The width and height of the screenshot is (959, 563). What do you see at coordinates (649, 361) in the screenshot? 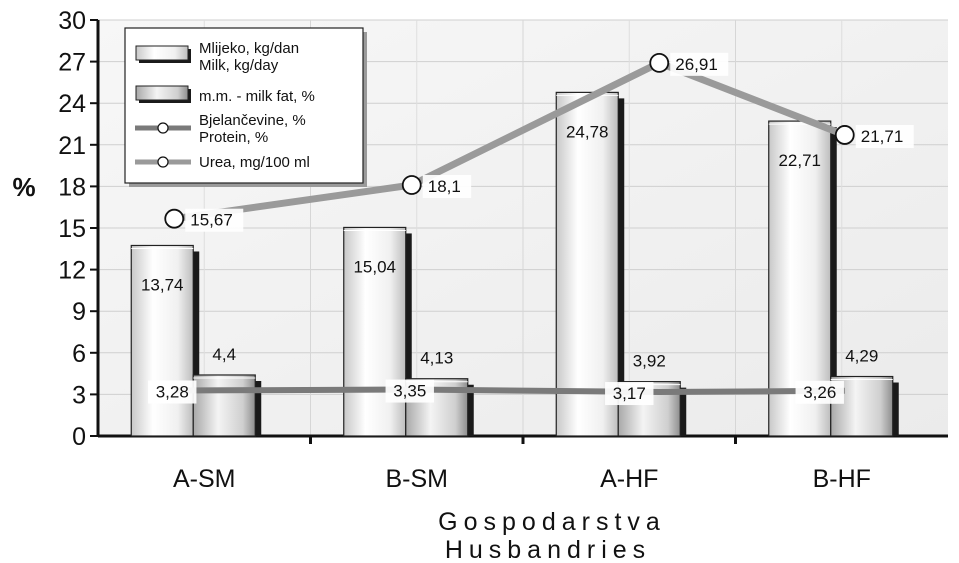
I see `bar-data-label: 3,92` at bounding box center [649, 361].